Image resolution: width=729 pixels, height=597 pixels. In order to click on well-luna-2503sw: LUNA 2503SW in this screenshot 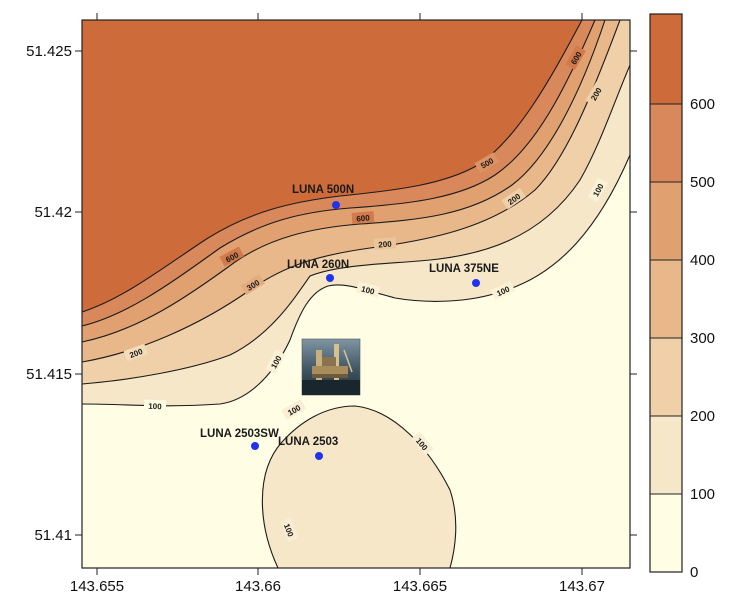, I will do `click(239, 439)`.